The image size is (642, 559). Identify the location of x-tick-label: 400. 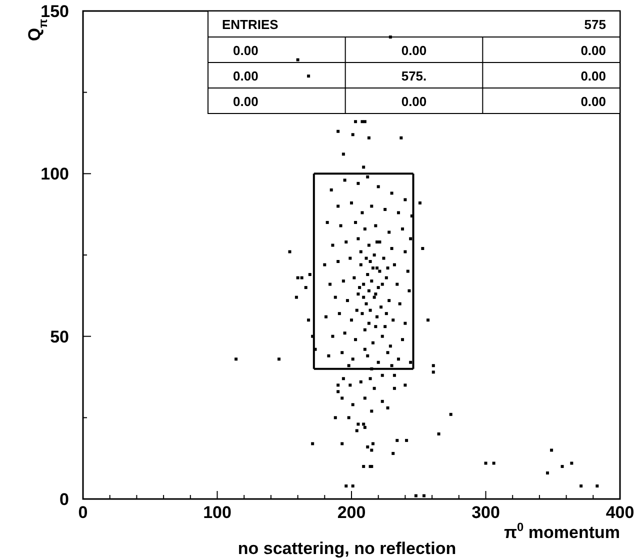
(620, 512).